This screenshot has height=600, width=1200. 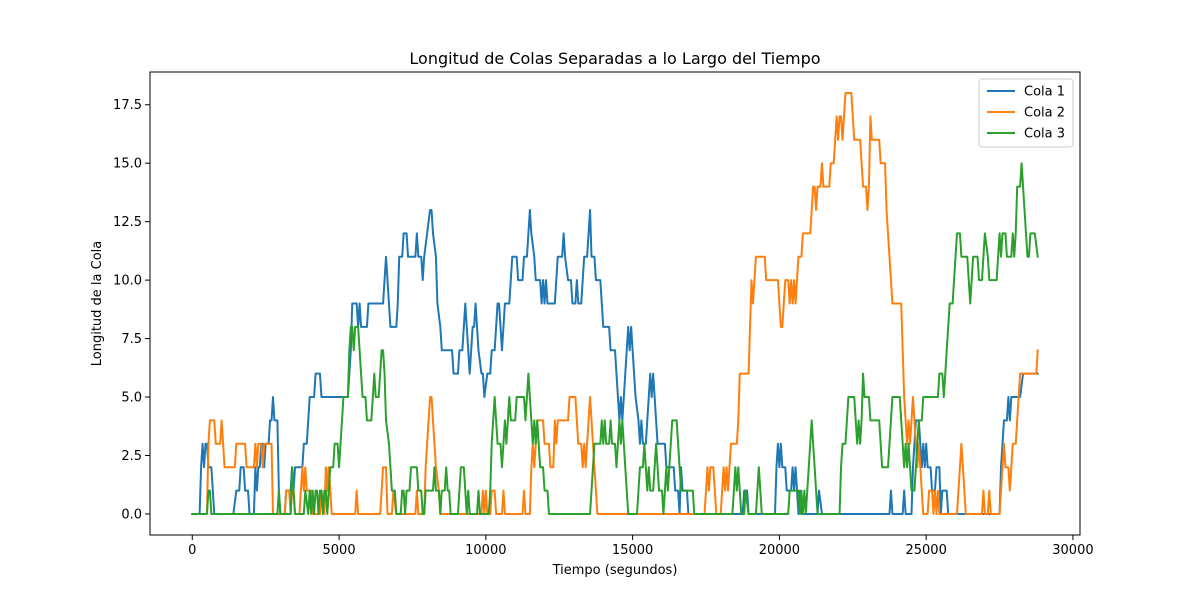 What do you see at coordinates (127, 164) in the screenshot?
I see `y-tick-label: 15.0` at bounding box center [127, 164].